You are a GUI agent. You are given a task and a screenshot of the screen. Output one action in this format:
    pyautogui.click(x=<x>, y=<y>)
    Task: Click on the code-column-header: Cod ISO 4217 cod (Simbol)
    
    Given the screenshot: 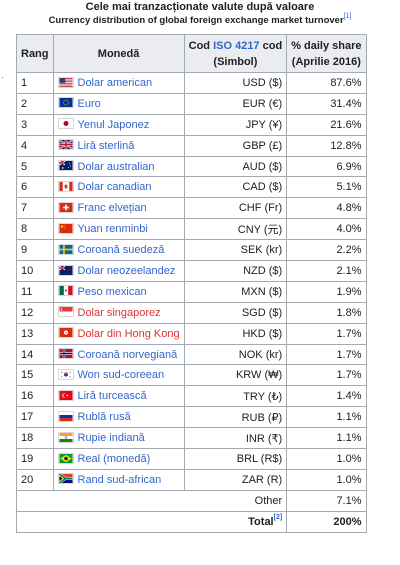 What is the action you would take?
    pyautogui.click(x=235, y=53)
    